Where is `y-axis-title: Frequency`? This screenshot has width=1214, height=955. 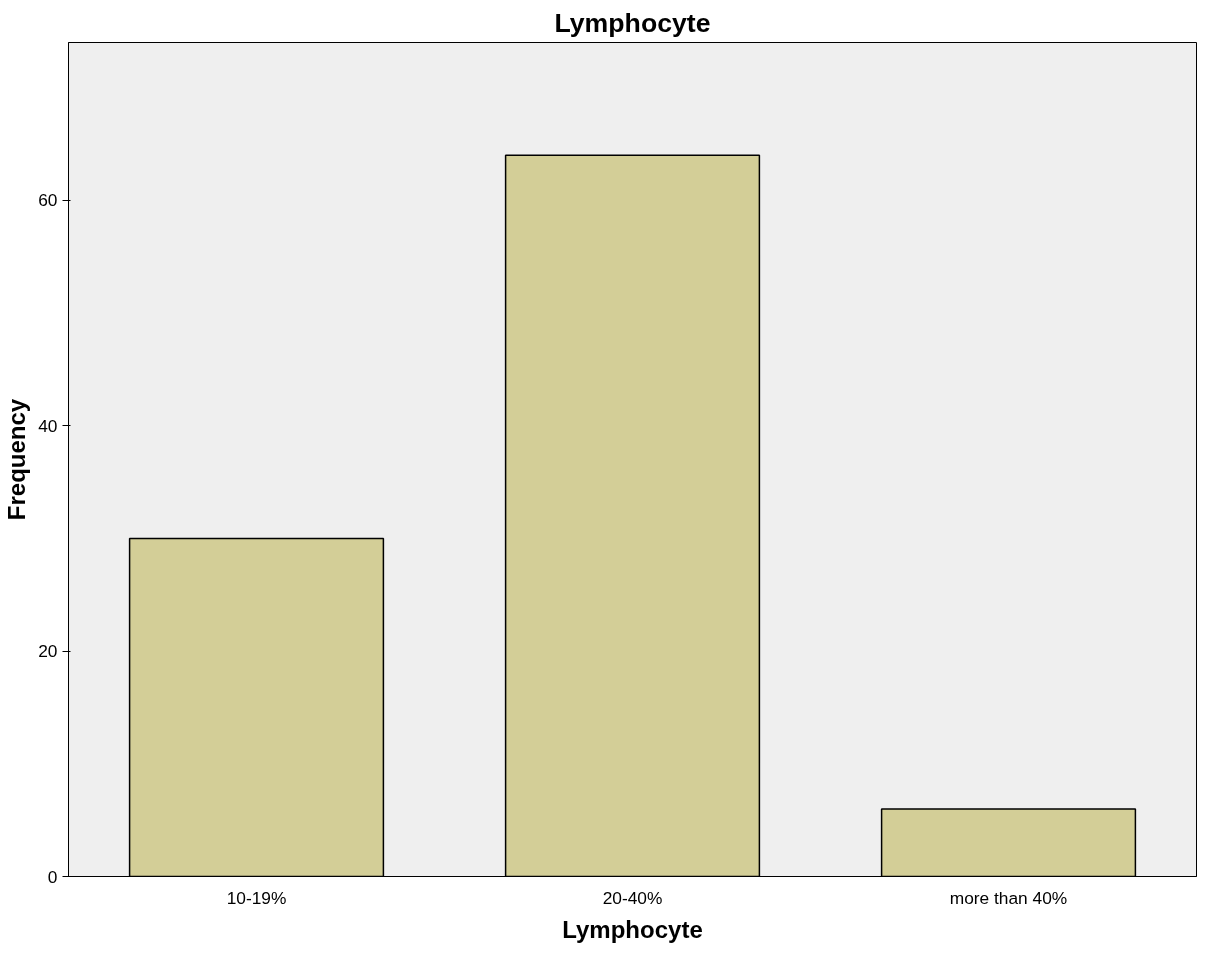 y-axis-title: Frequency is located at coordinates (17, 459).